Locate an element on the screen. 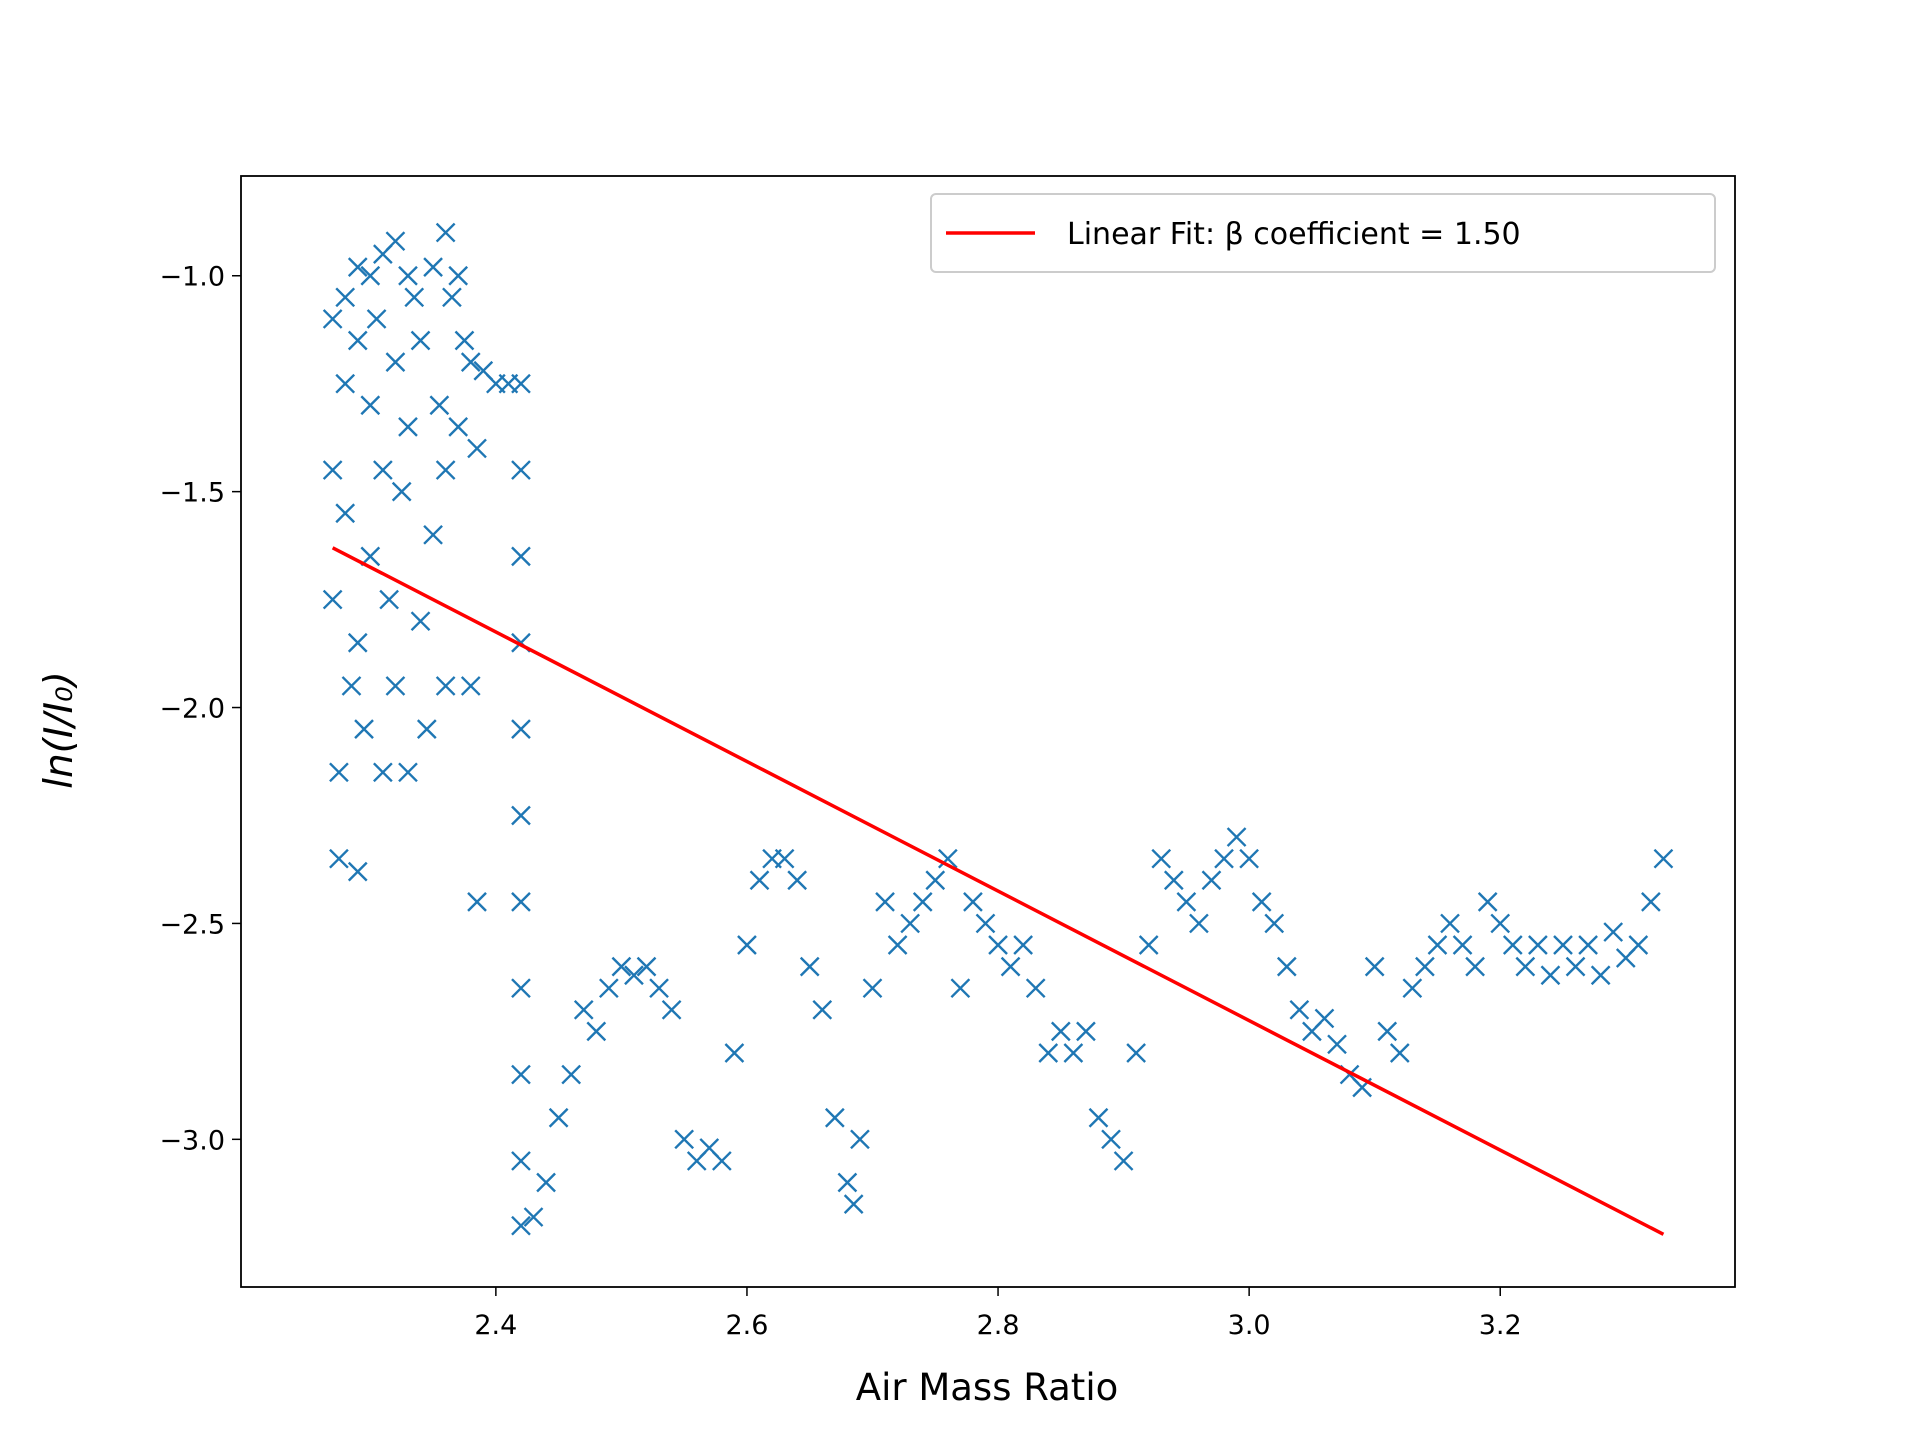  y-tick-label: −1.5 is located at coordinates (192, 493).